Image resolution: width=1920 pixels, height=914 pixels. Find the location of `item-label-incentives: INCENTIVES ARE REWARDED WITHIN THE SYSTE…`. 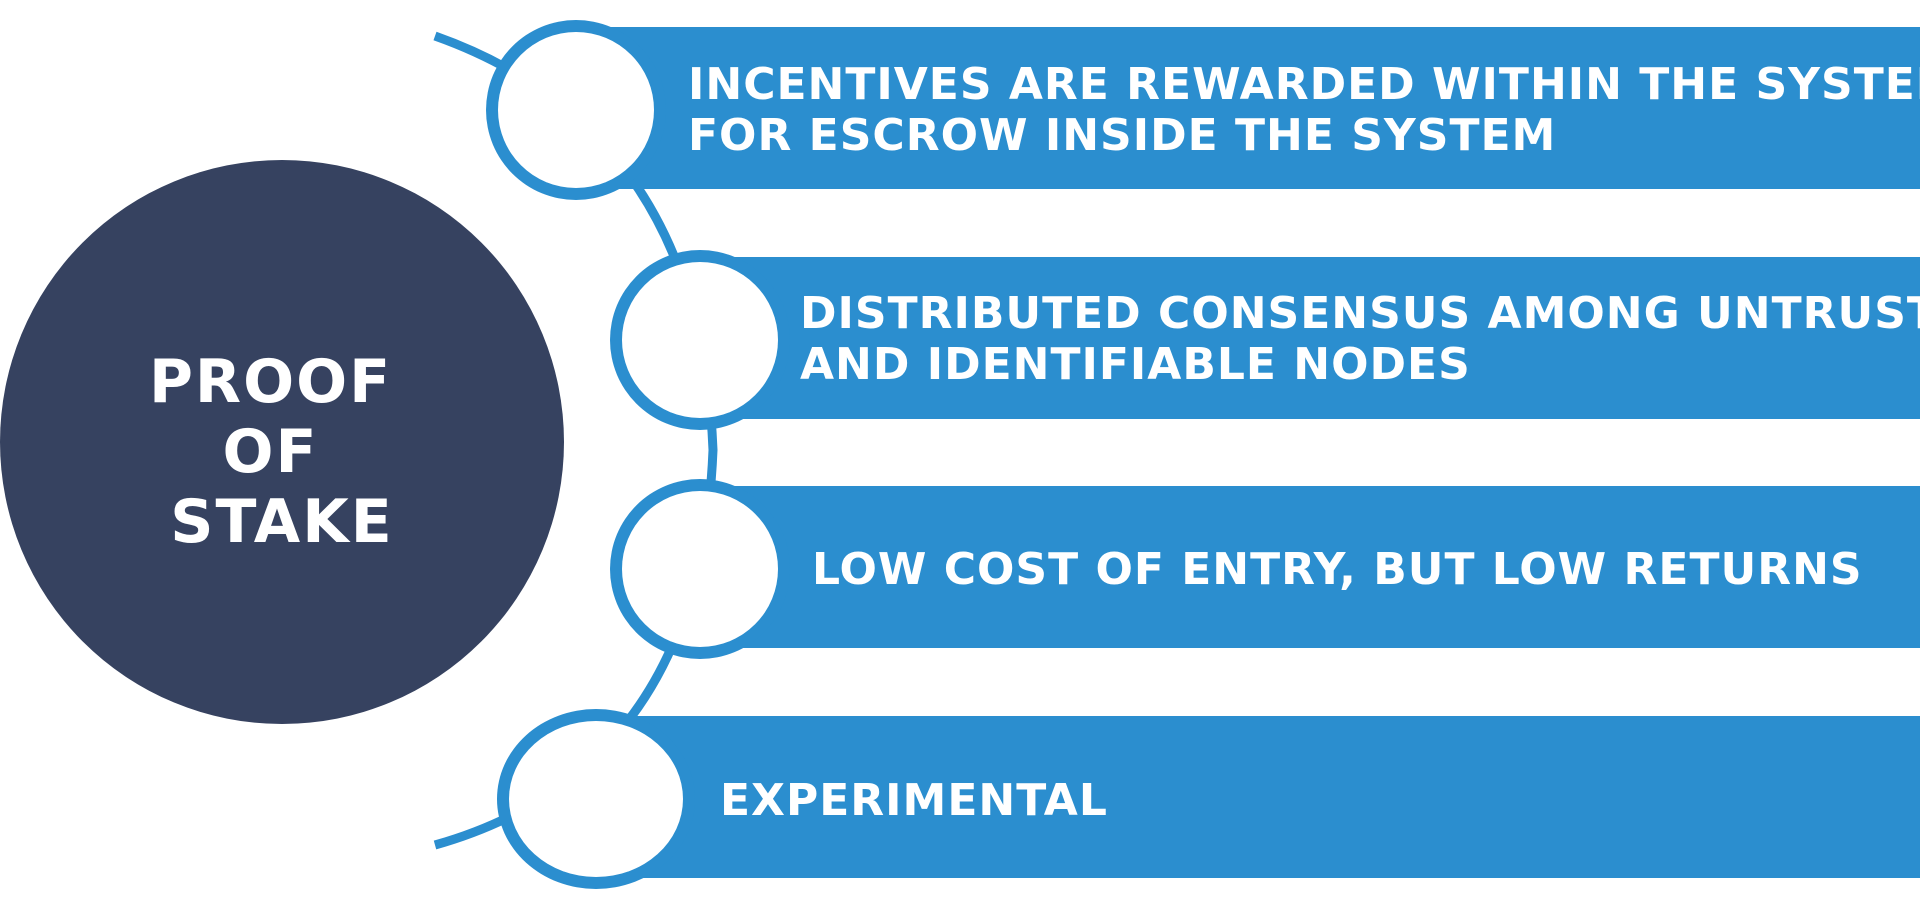

item-label-incentives: INCENTIVES ARE REWARDED WITHIN THE SYSTE… is located at coordinates (1304, 110).